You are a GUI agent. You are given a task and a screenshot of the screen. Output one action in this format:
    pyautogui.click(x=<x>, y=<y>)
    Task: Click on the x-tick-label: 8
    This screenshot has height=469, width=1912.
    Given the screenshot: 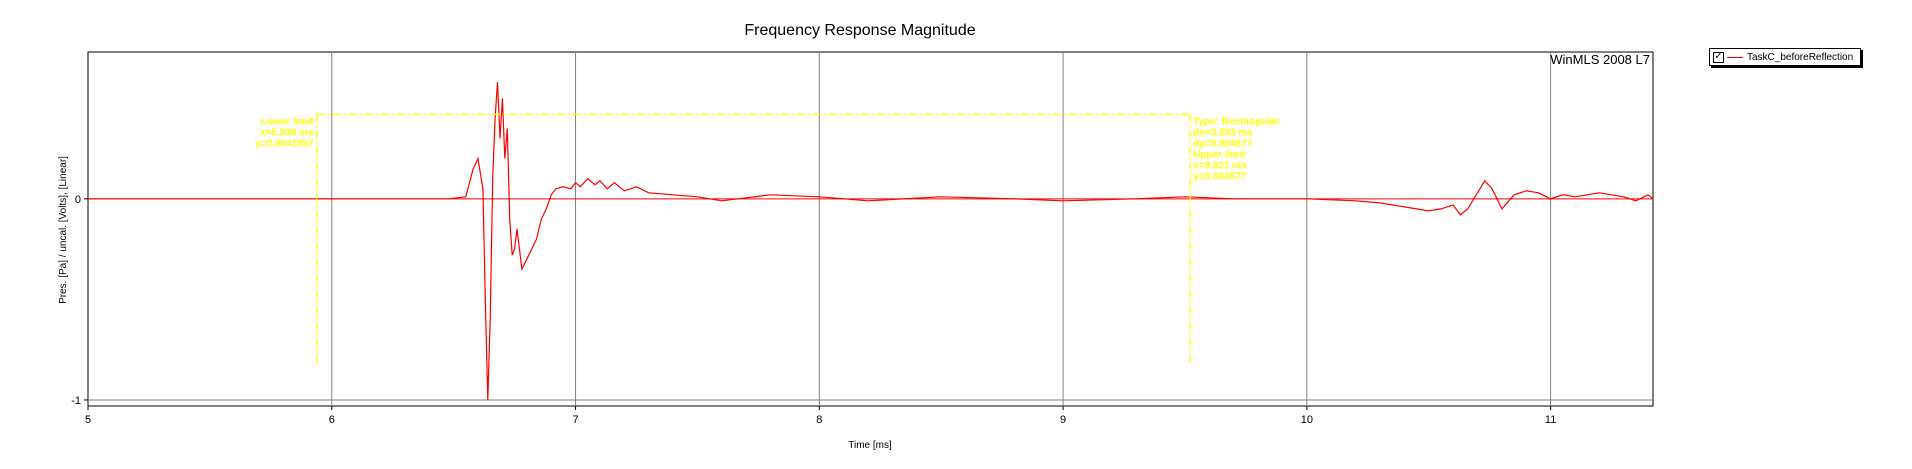 What is the action you would take?
    pyautogui.click(x=819, y=420)
    